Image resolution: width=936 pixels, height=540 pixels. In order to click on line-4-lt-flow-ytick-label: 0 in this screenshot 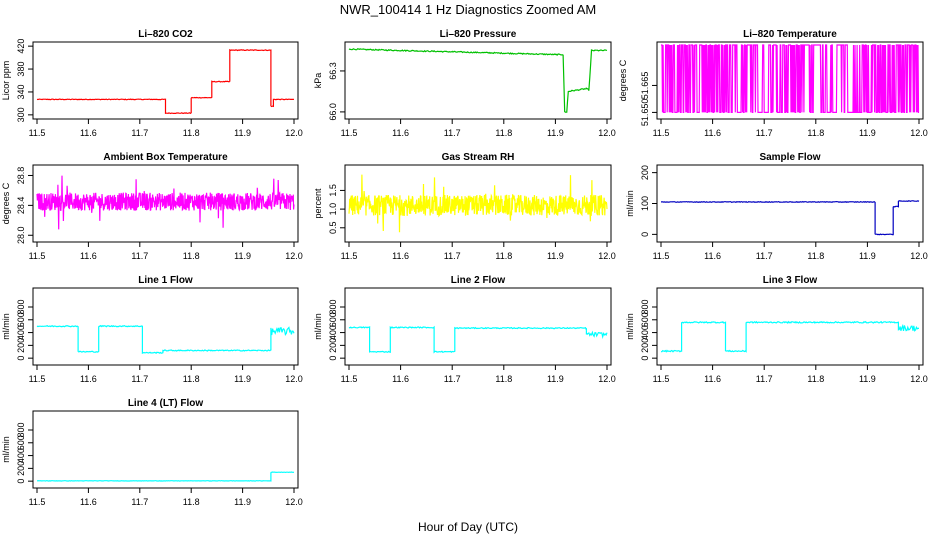, I will do `click(21, 481)`.